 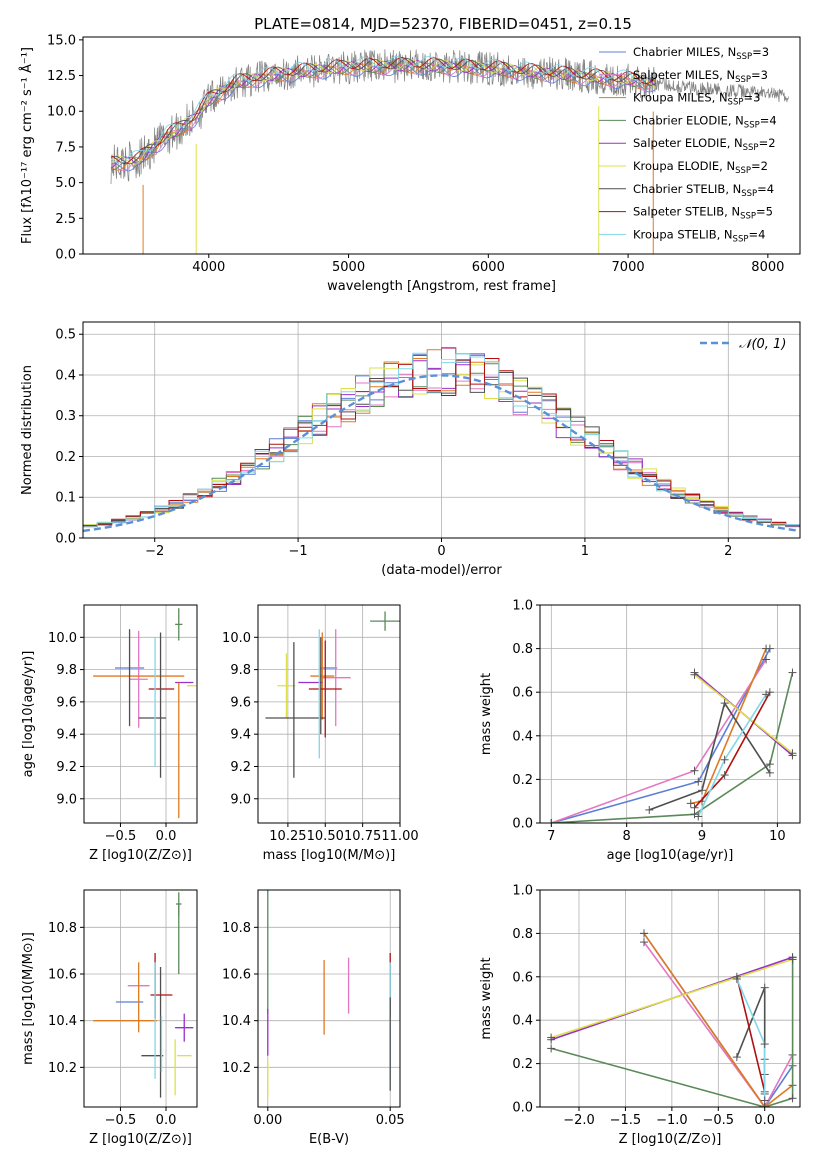 What do you see at coordinates (672, 1120) in the screenshot?
I see `x-tick-label: −1.0` at bounding box center [672, 1120].